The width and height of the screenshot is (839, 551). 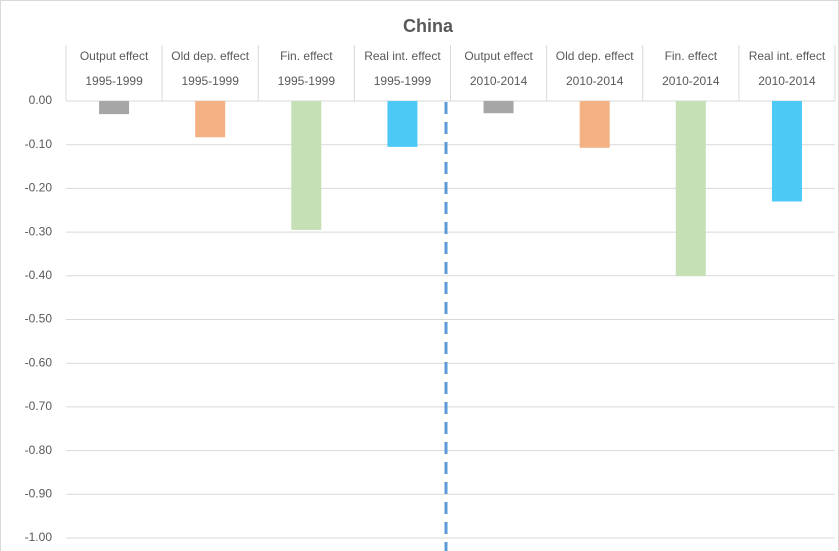 I want to click on chart-title: China, so click(x=428, y=26).